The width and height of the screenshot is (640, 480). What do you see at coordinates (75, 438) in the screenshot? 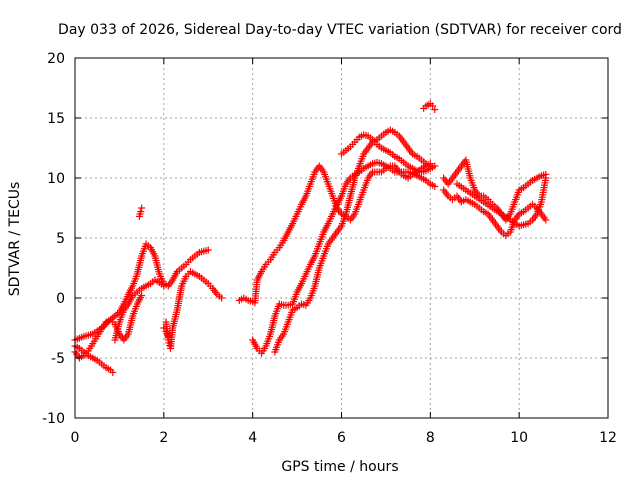
I see `x-tick-label: 0` at bounding box center [75, 438].